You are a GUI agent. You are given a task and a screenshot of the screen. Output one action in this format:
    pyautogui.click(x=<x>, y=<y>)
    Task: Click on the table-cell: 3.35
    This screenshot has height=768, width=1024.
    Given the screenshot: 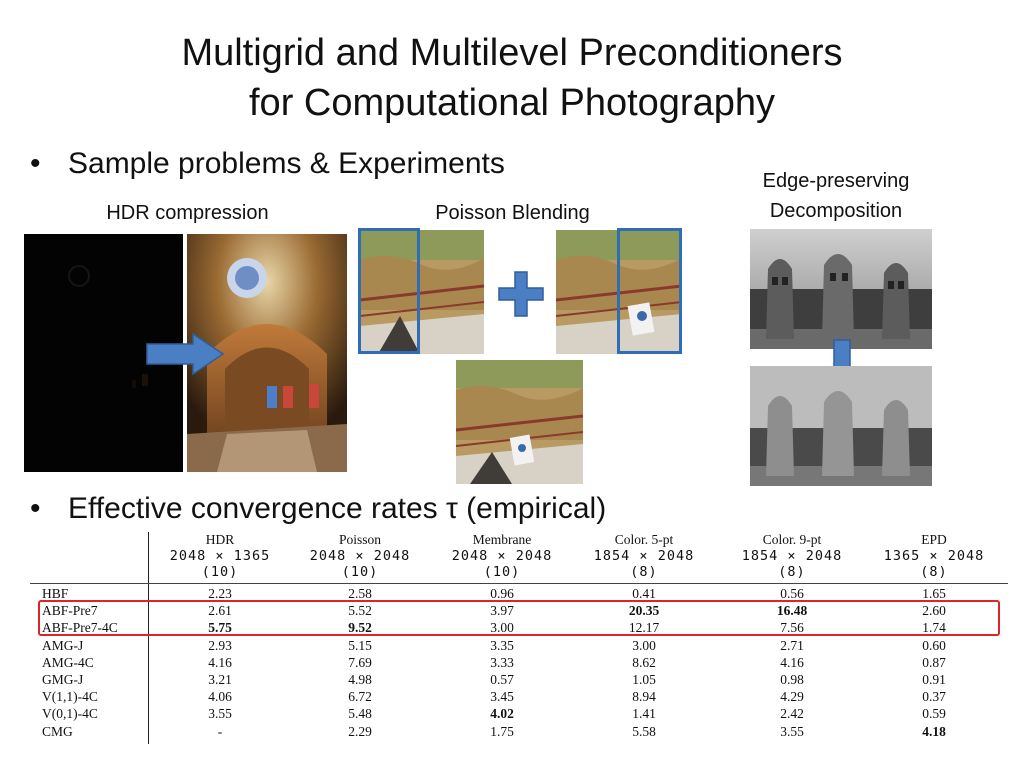 What is the action you would take?
    pyautogui.click(x=502, y=645)
    